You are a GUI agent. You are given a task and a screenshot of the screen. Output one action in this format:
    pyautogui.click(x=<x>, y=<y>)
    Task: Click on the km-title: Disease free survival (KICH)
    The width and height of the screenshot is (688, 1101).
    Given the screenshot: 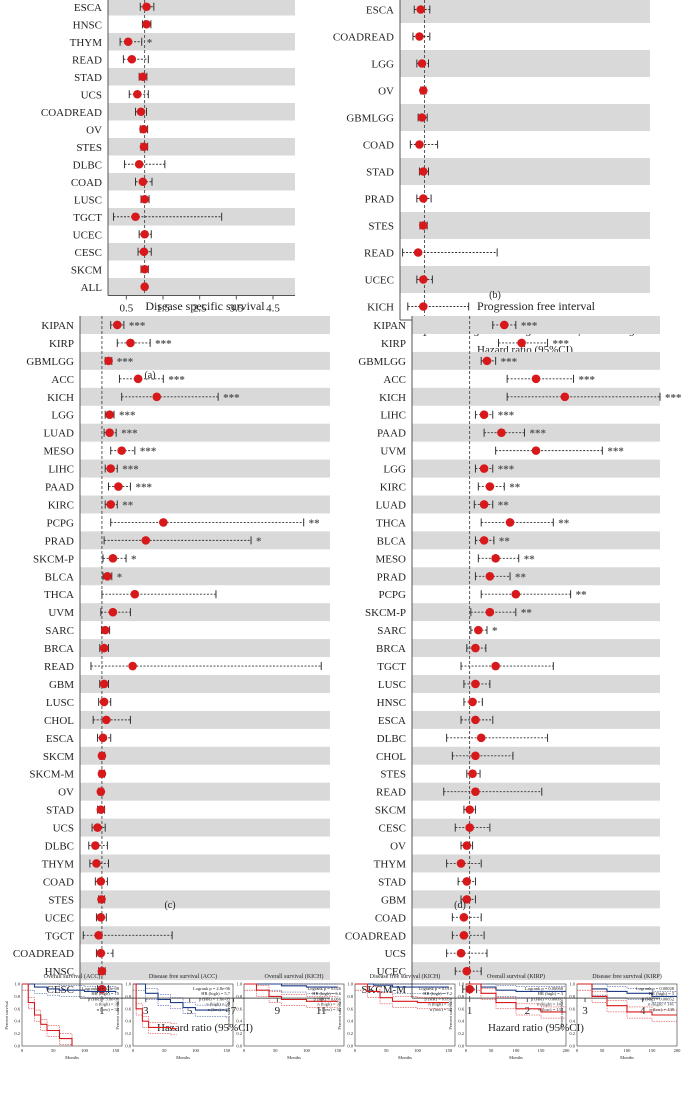 What is the action you would take?
    pyautogui.click(x=405, y=976)
    